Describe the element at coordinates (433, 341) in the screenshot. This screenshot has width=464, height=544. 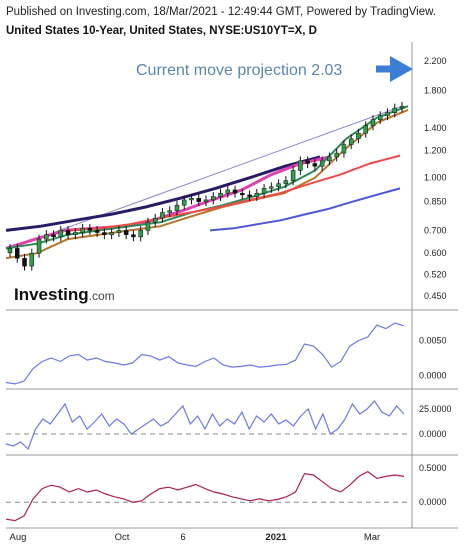
I see `indicator-axis-tick: 0.0050` at that location.